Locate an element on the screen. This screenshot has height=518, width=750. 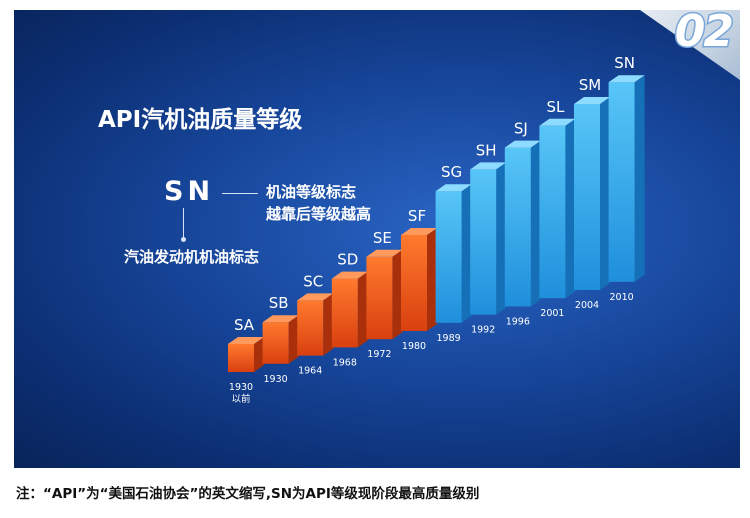
grade-label-sj: SJ is located at coordinates (521, 129).